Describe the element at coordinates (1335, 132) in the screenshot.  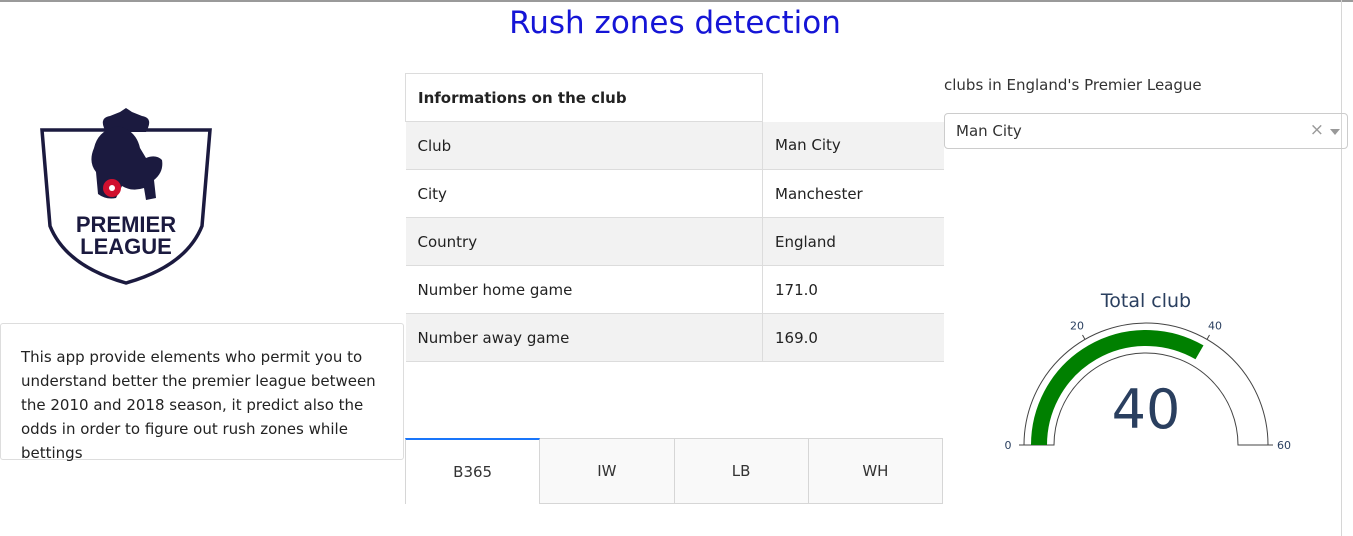
I see `chevron-down-icon` at that location.